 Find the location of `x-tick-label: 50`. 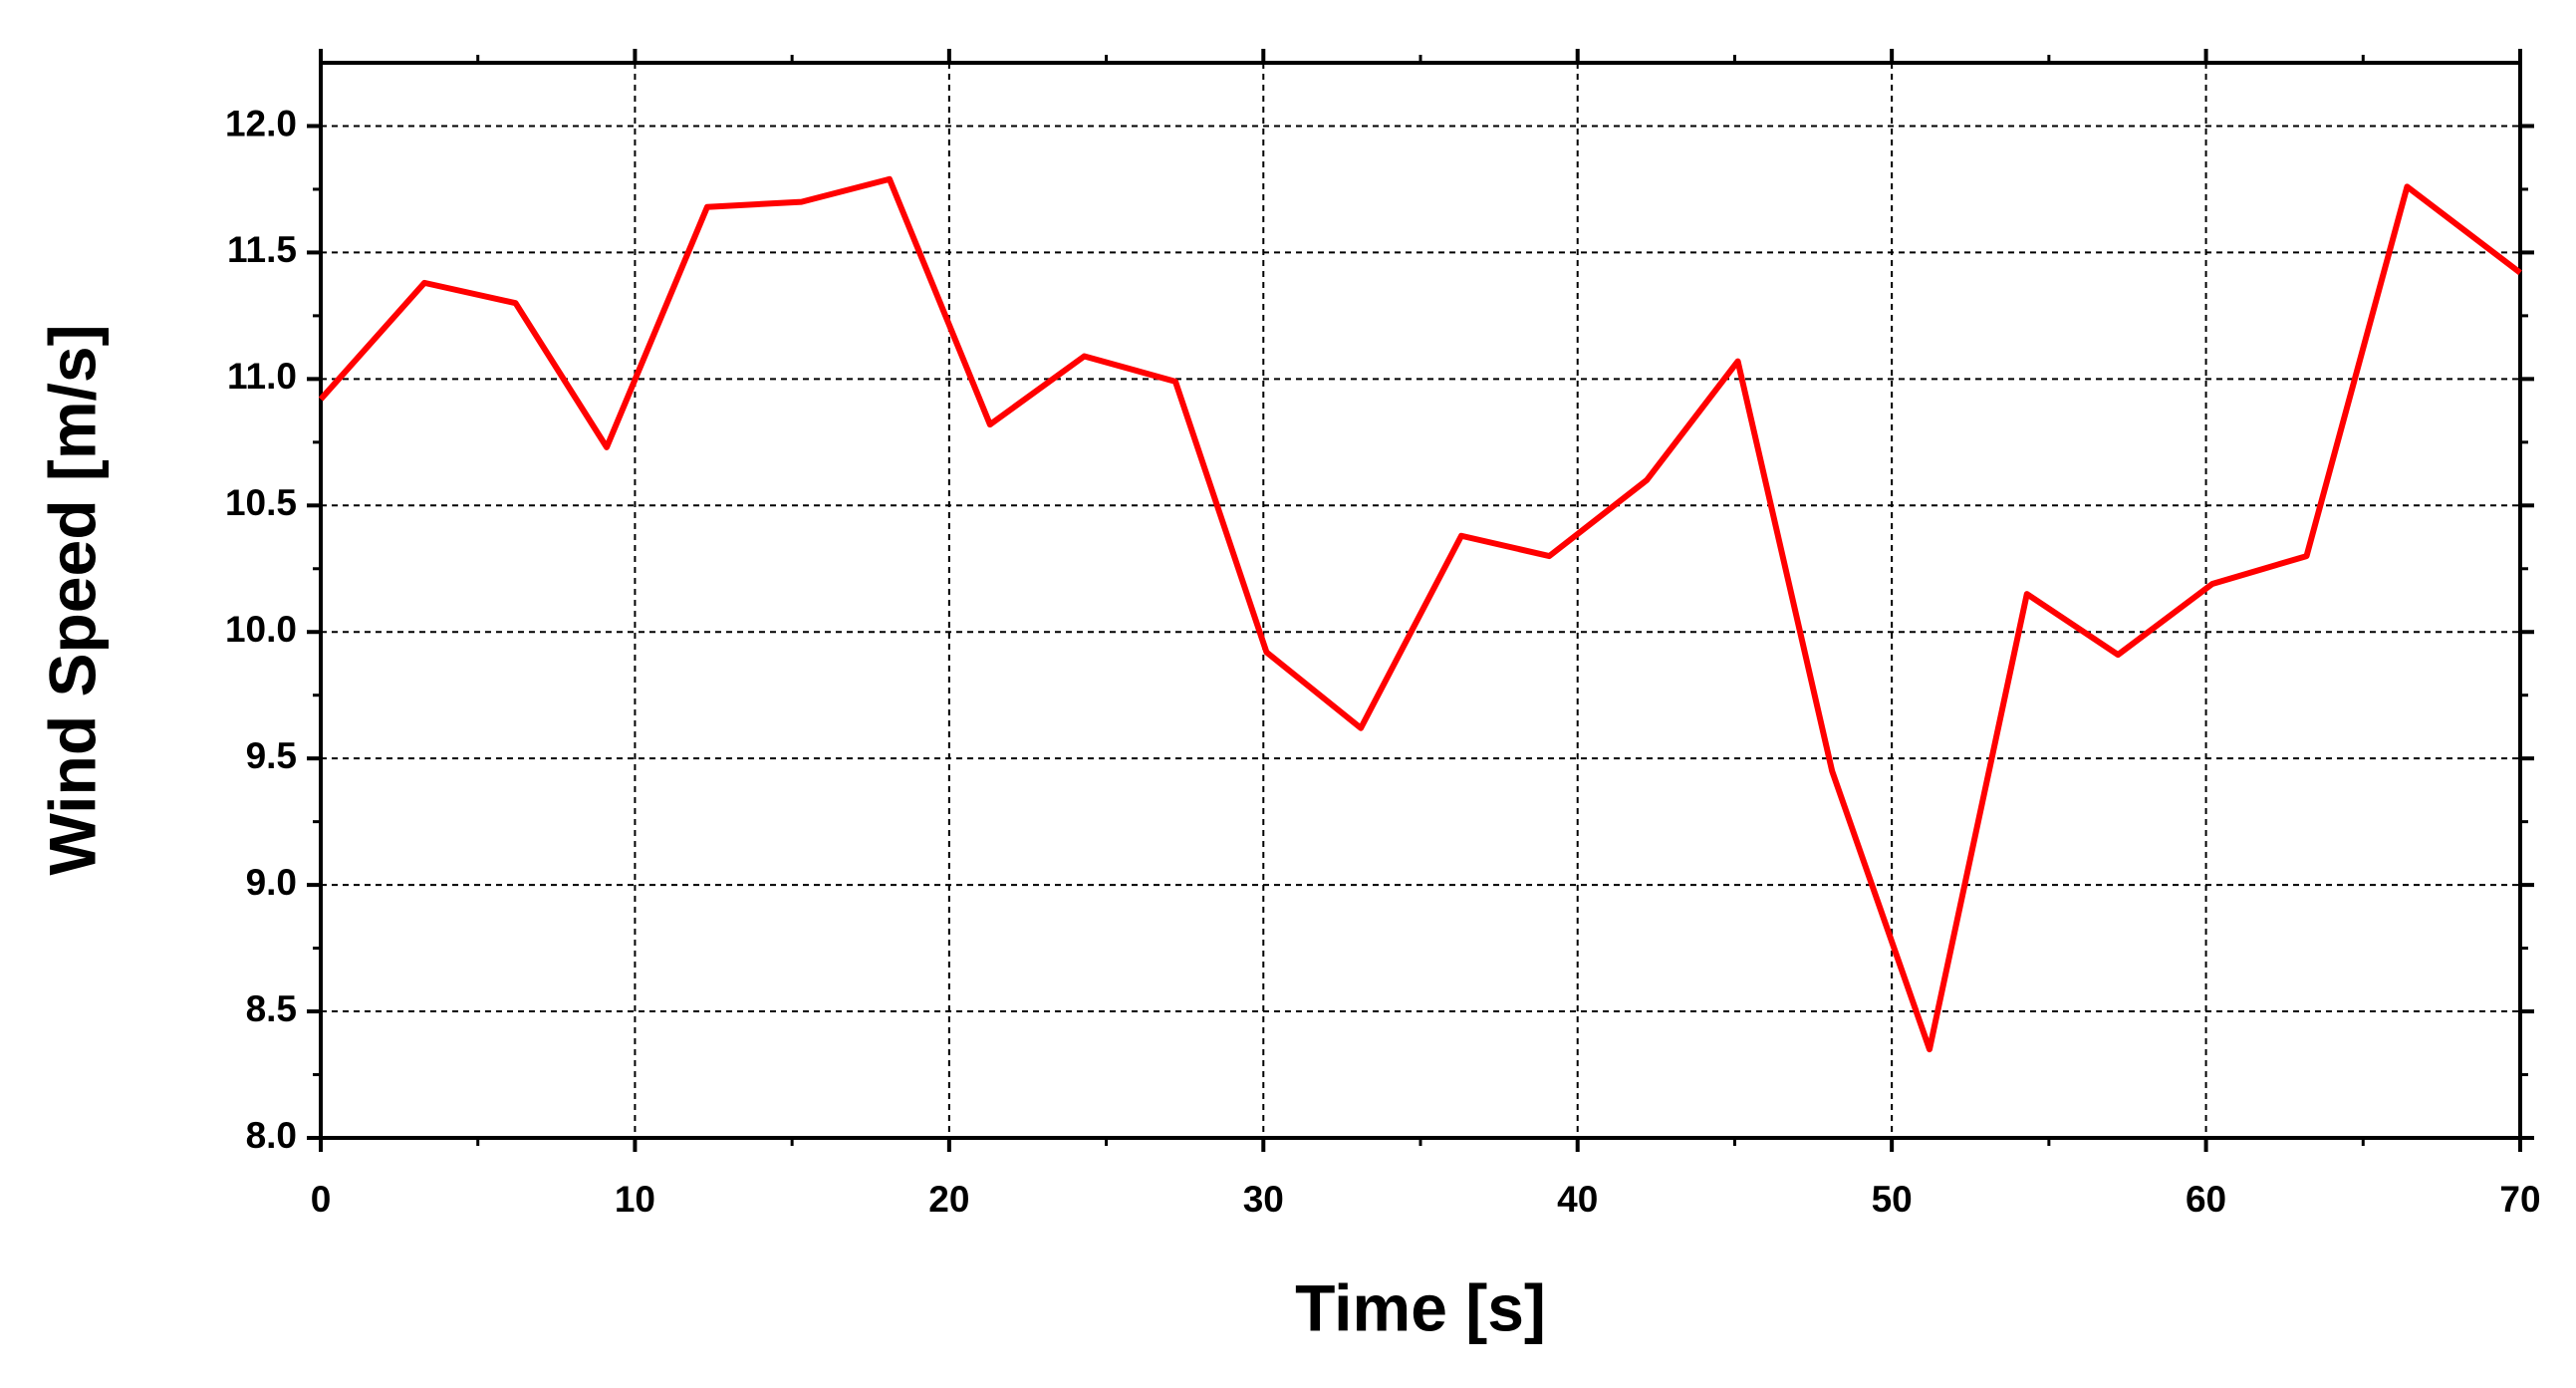

x-tick-label: 50 is located at coordinates (1892, 1199).